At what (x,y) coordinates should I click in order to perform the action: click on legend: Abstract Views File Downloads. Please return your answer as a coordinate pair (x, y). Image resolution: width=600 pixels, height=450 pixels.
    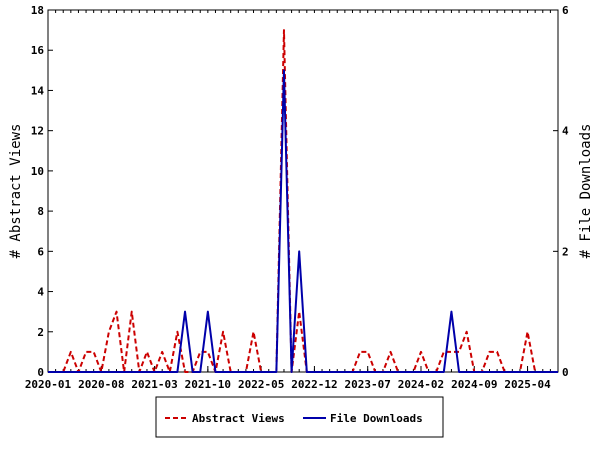
    Looking at the image, I should click on (299, 417).